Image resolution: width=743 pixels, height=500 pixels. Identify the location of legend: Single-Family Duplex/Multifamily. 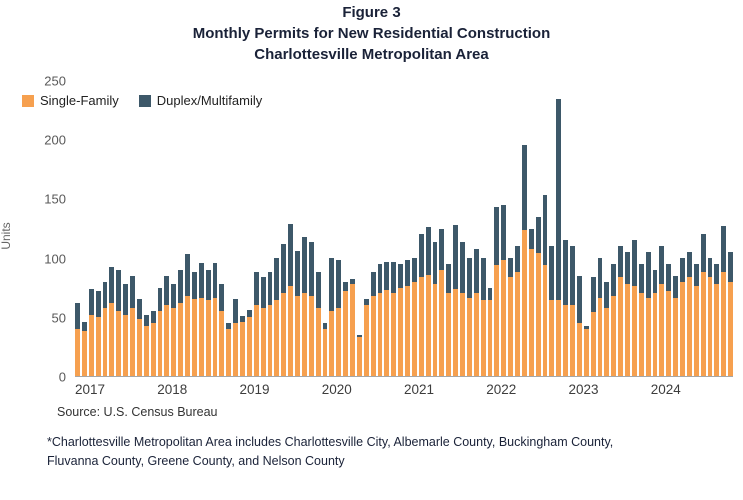
(142, 100).